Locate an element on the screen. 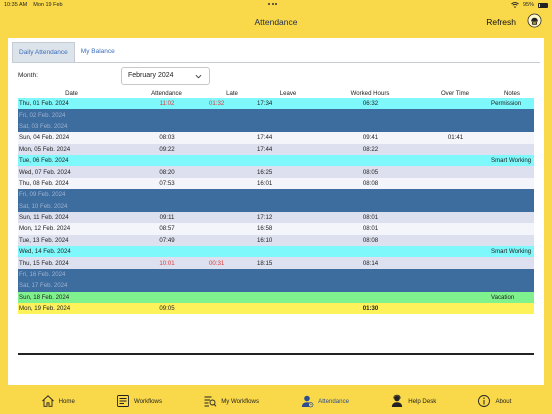  my-workflows-icon is located at coordinates (210, 401).